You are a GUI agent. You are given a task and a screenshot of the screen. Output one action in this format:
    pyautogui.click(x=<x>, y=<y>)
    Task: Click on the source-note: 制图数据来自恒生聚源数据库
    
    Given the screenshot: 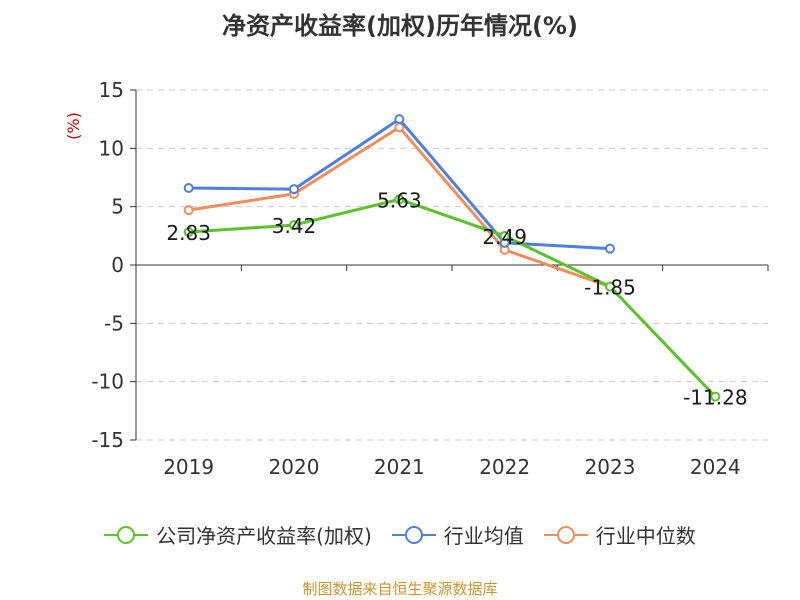 What is the action you would take?
    pyautogui.click(x=400, y=589)
    